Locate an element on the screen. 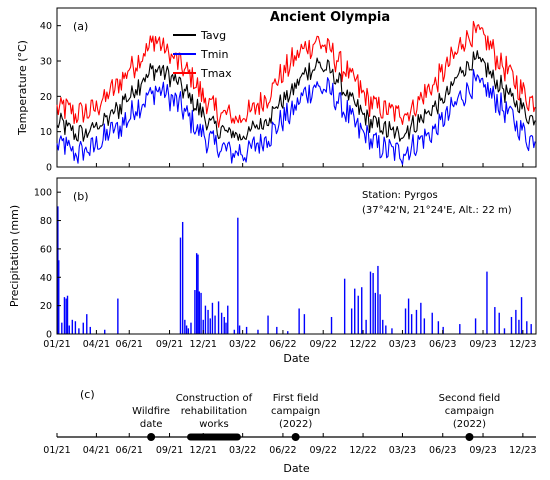 Image resolution: width=550 pixels, height=480 pixels. y-axis-label: Temperature (°C) is located at coordinates (22, 88).